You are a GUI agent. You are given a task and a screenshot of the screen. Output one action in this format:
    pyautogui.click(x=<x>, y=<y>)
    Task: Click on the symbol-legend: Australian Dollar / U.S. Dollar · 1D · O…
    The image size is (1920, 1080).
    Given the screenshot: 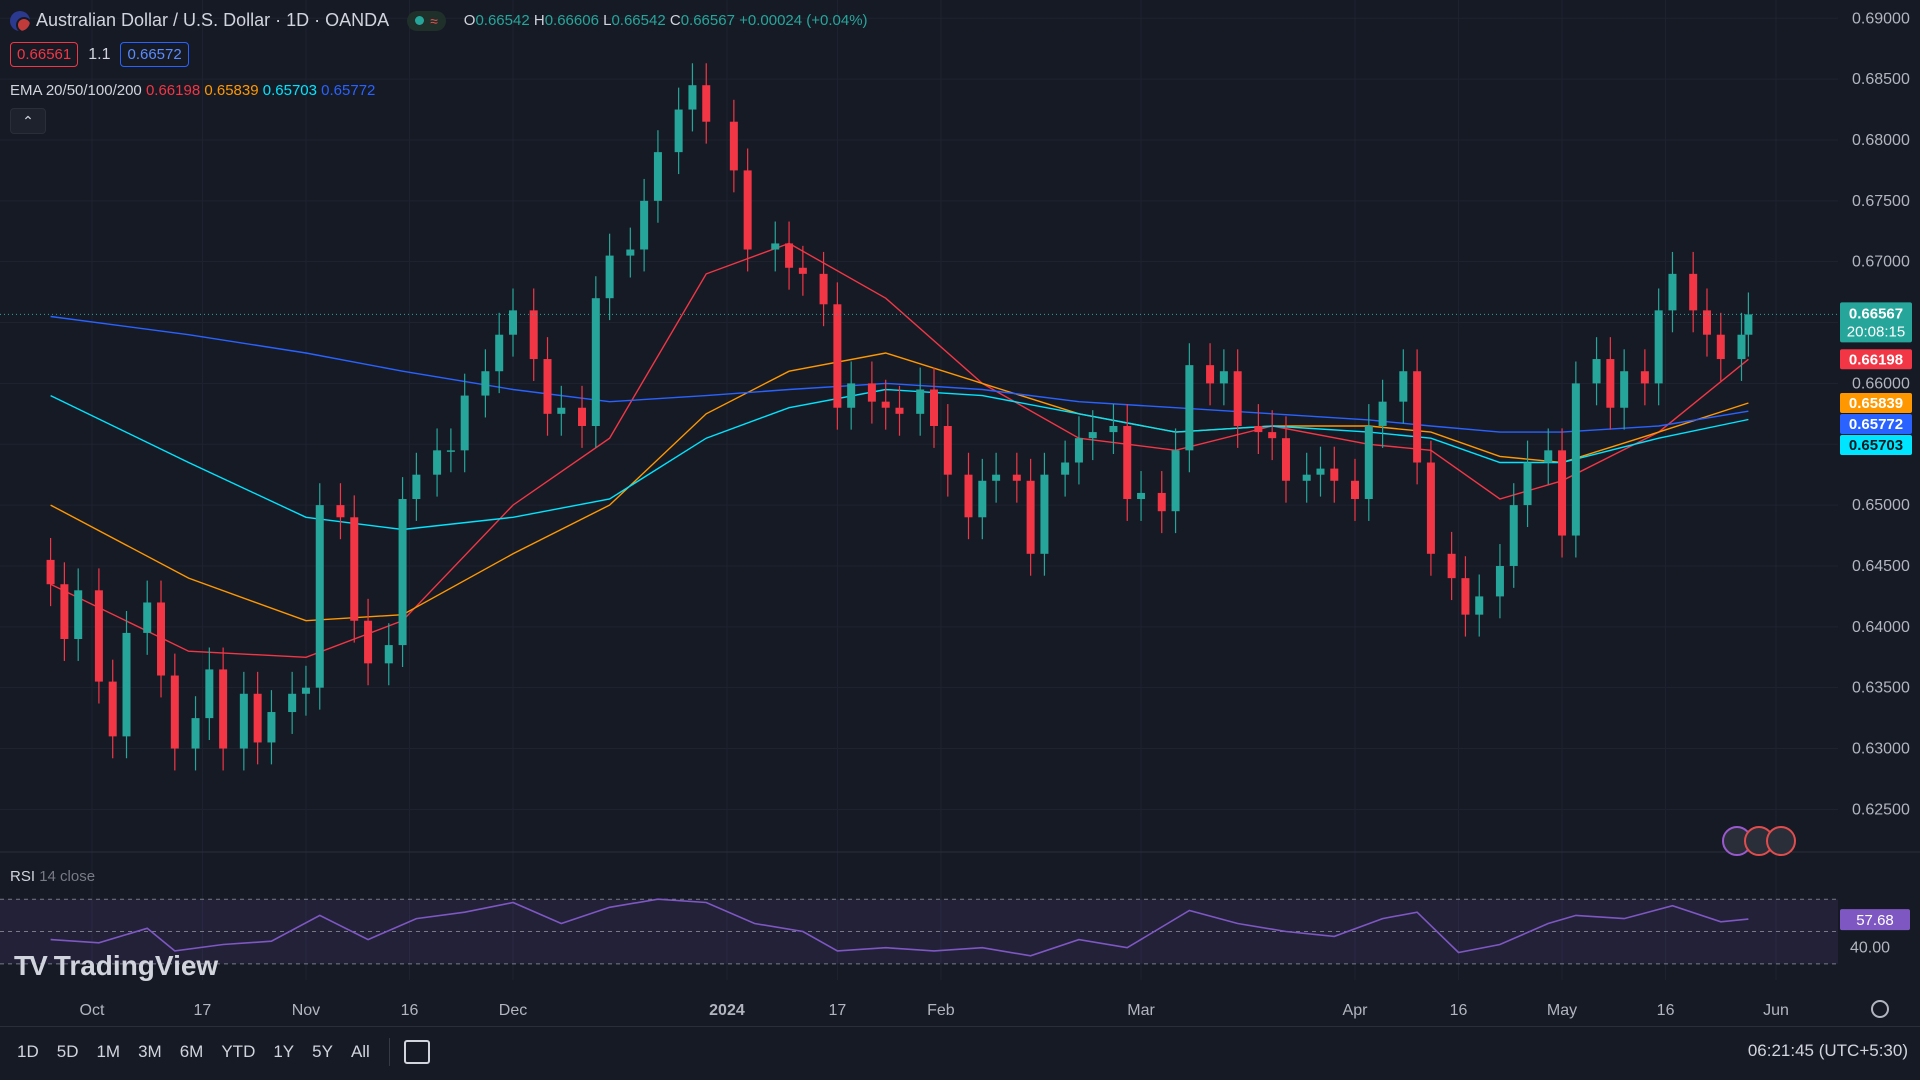 What is the action you would take?
    pyautogui.click(x=439, y=20)
    